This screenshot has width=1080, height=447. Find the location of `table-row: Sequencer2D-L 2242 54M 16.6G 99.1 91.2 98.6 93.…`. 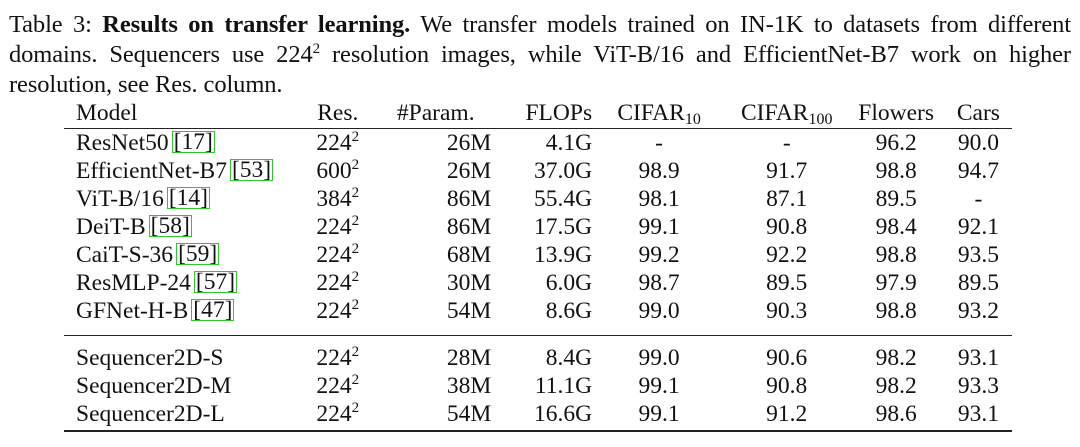

table-row: Sequencer2D-L 2242 54M 16.6G 99.1 91.2 98.6 93.… is located at coordinates (538, 416).